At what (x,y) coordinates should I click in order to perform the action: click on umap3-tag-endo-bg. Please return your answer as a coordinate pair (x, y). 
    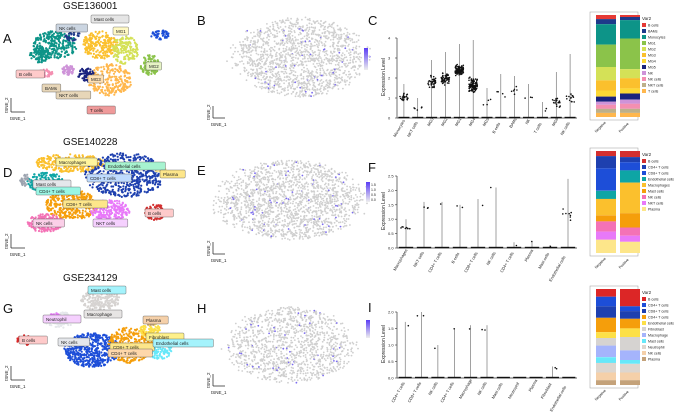
    Looking at the image, I should click on (183, 343).